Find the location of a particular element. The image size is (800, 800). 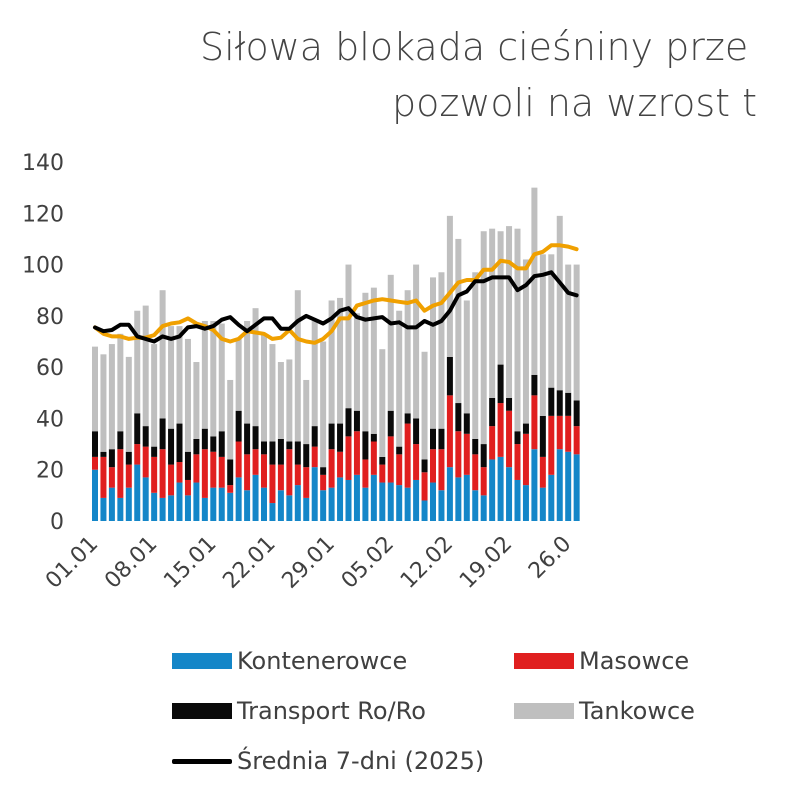

line-srednia-2026 is located at coordinates (336, 294).